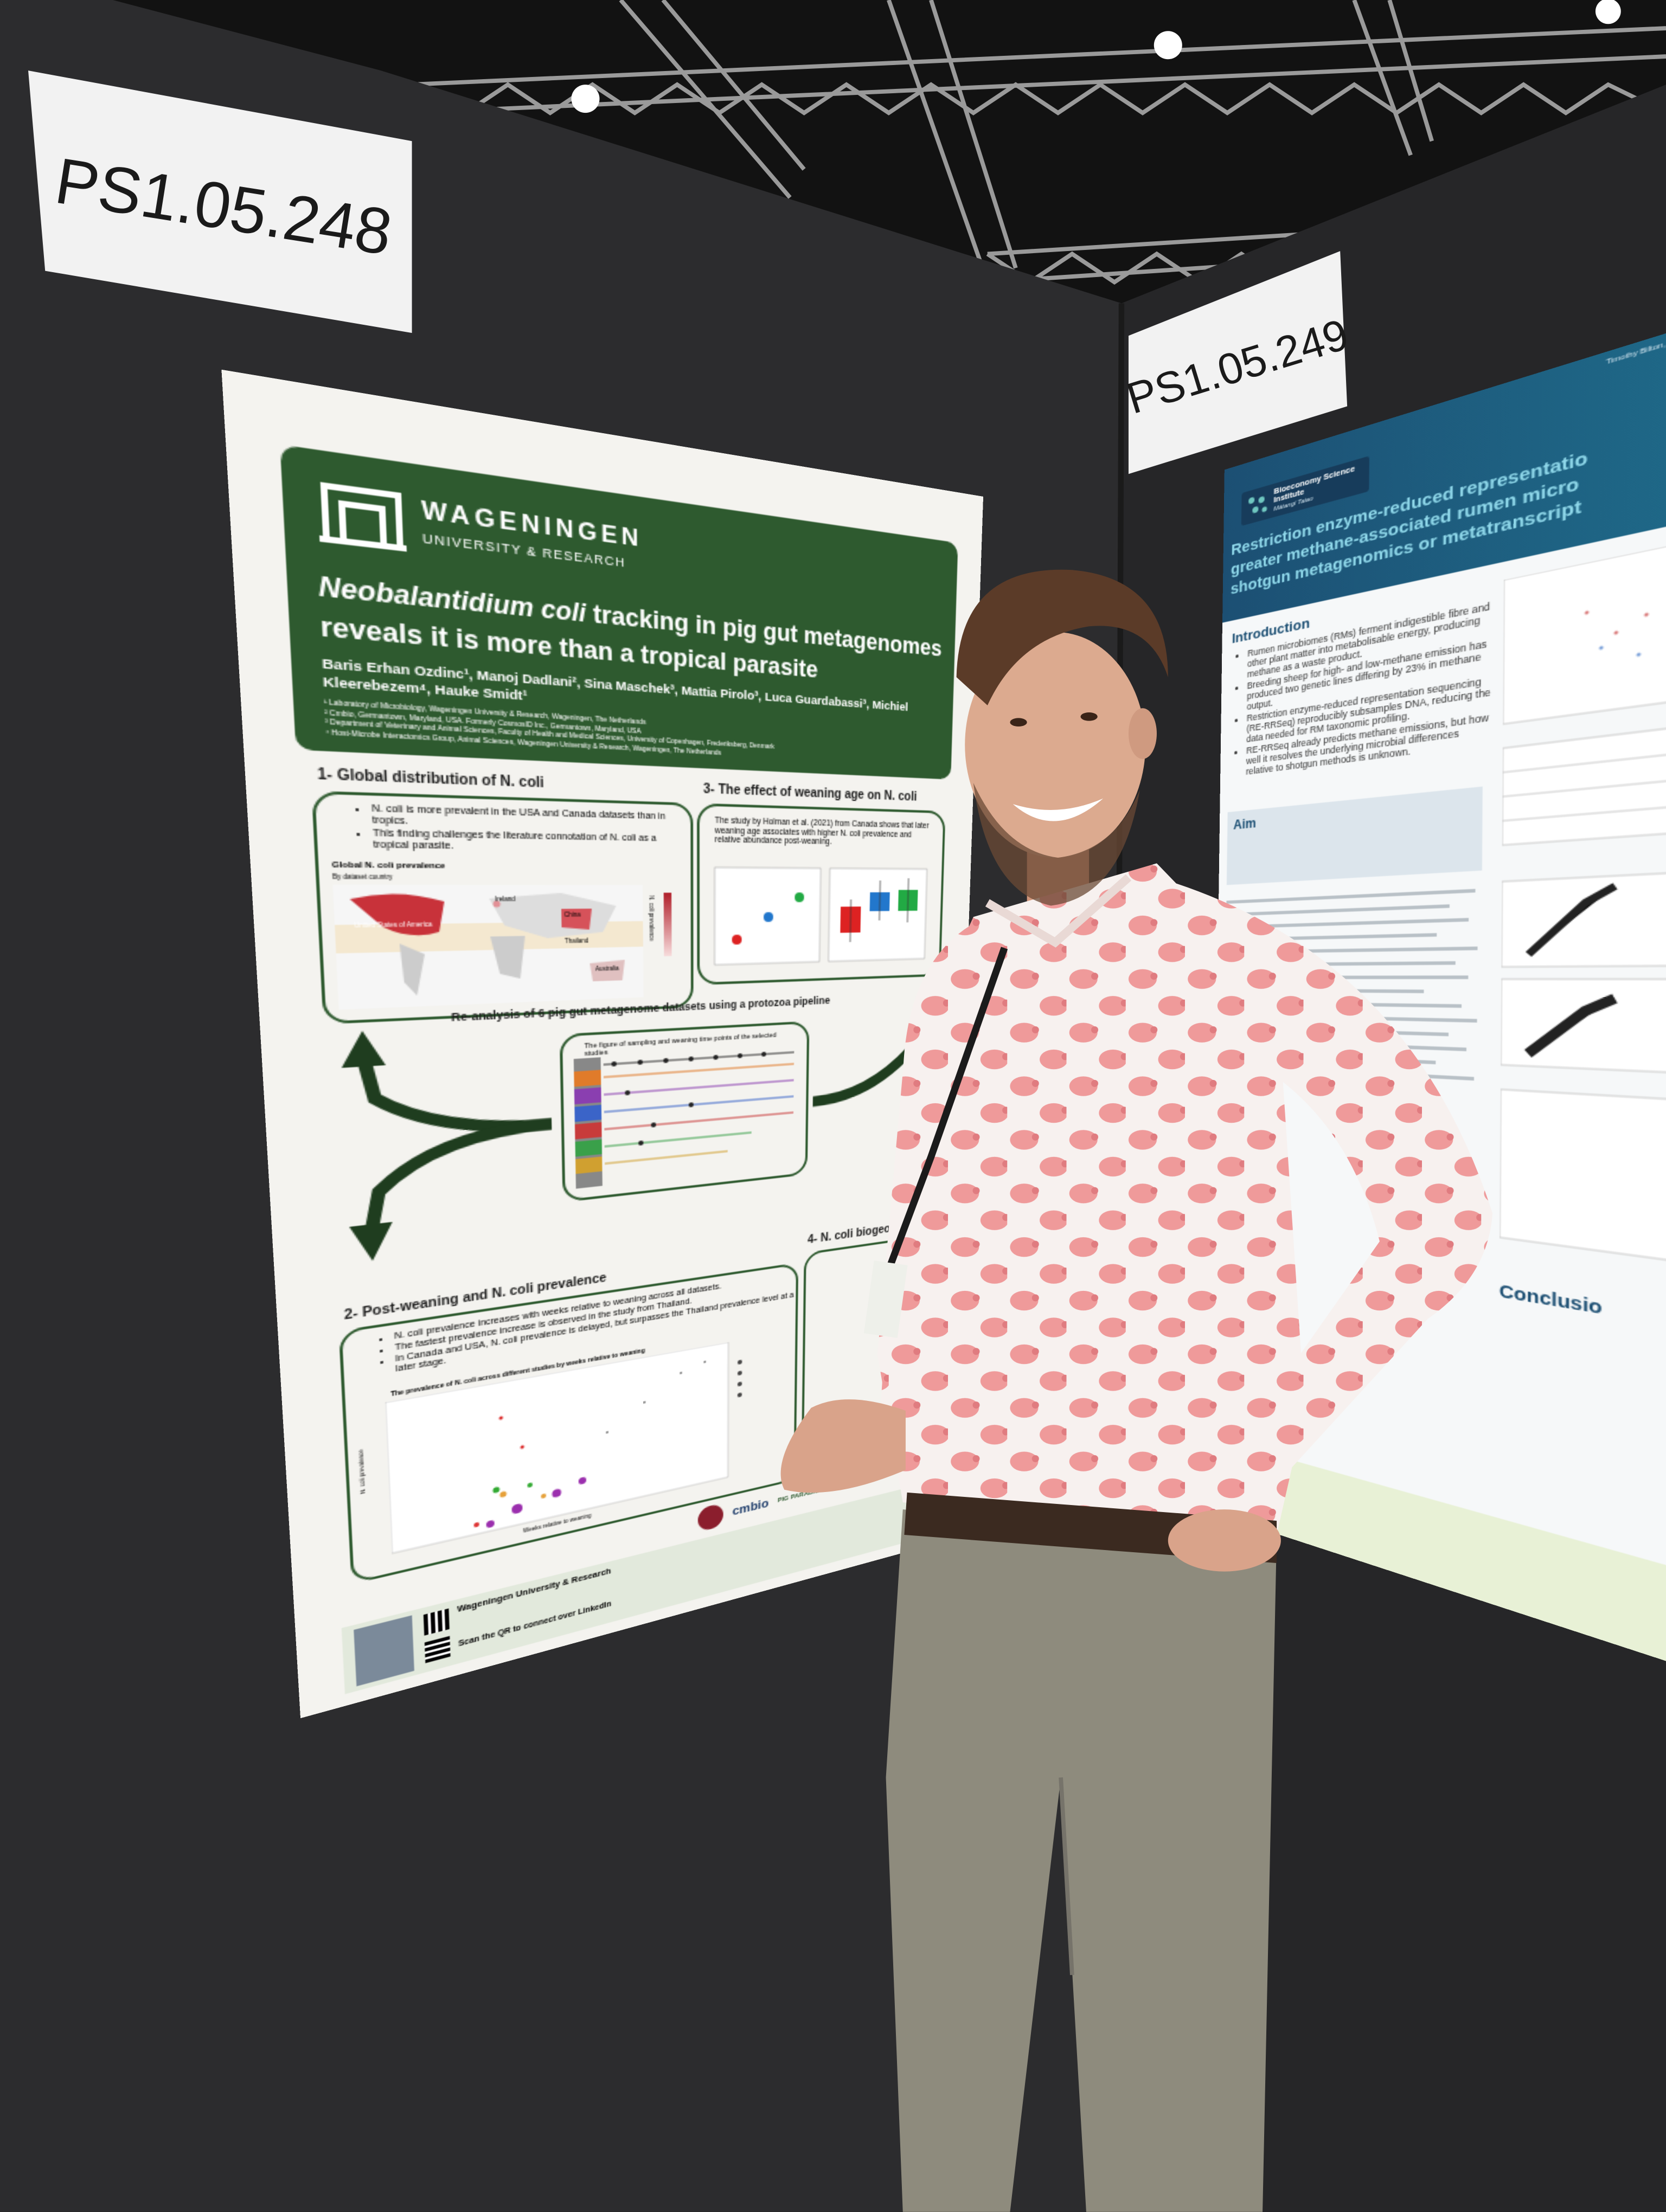 Image resolution: width=1666 pixels, height=2212 pixels. What do you see at coordinates (1056, 844) in the screenshot?
I see `beard` at bounding box center [1056, 844].